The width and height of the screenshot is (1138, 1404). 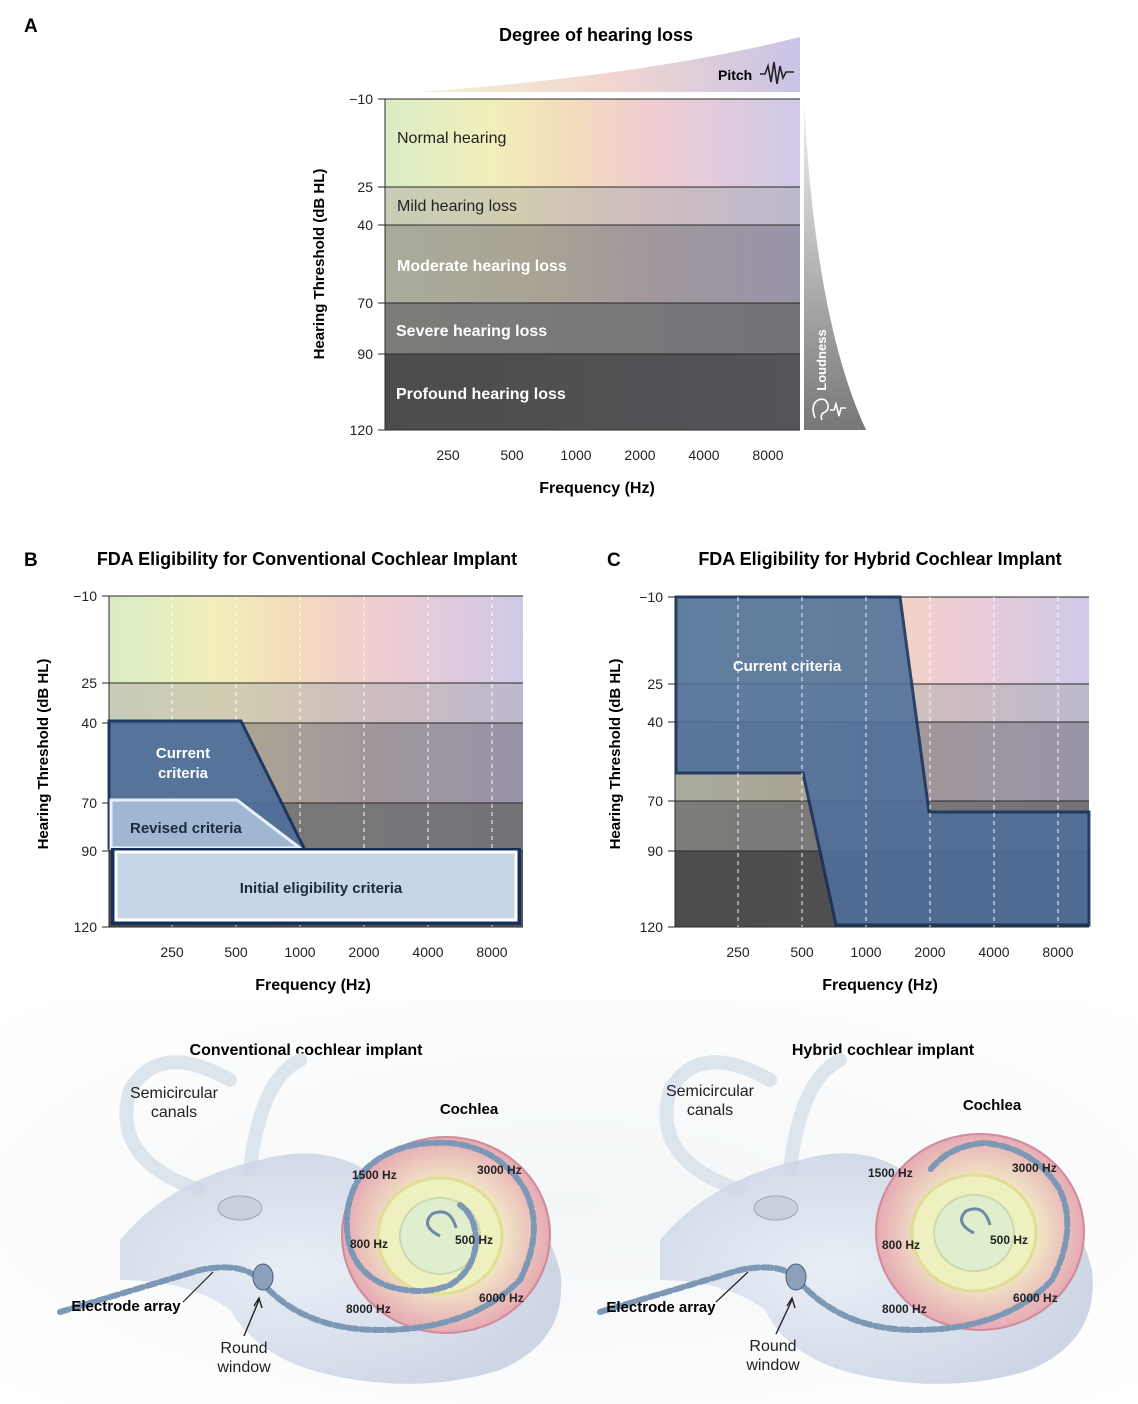 I want to click on b-ytick: 40, so click(x=89, y=723).